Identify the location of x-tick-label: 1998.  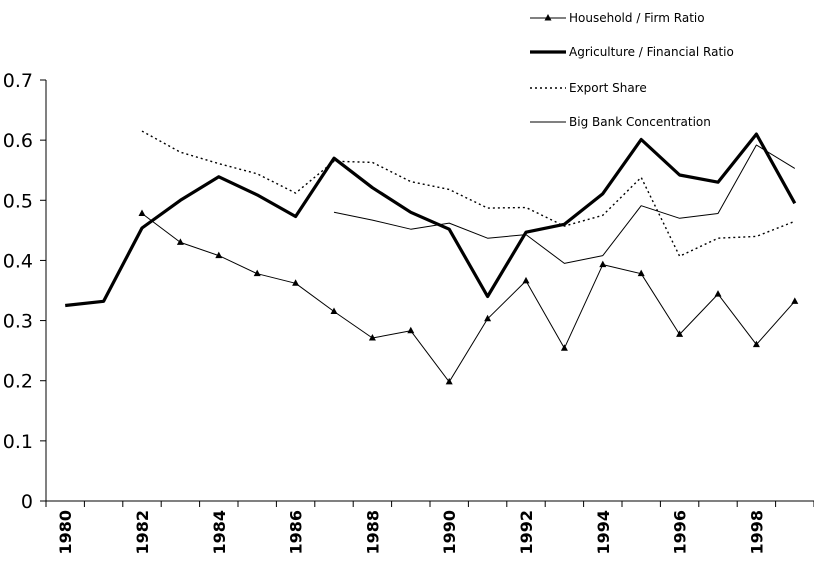
(756, 532).